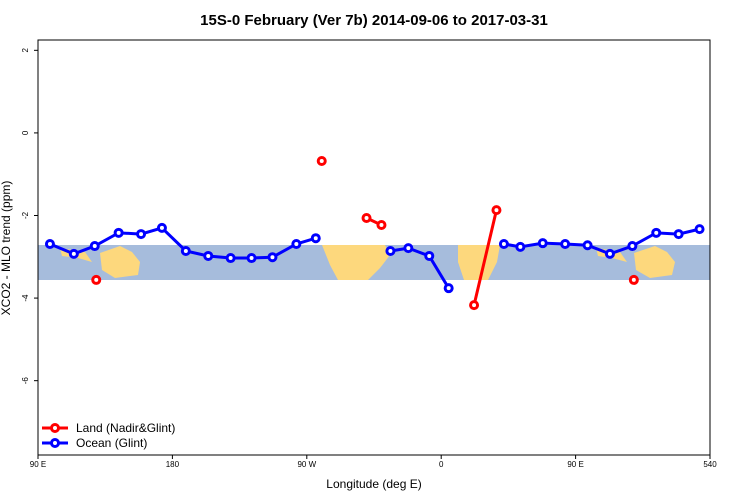 This screenshot has height=500, width=750. Describe the element at coordinates (111, 443) in the screenshot. I see `legend-label: Ocean (Glint)` at that location.